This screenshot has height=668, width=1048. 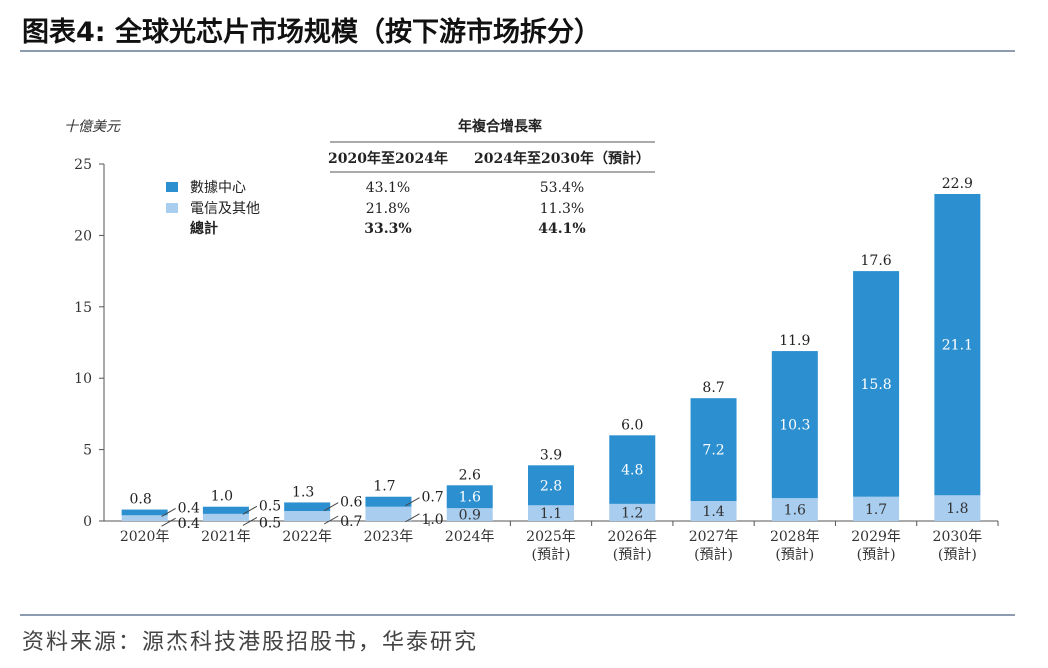 I want to click on y-tick-label: 25, so click(x=83, y=165).